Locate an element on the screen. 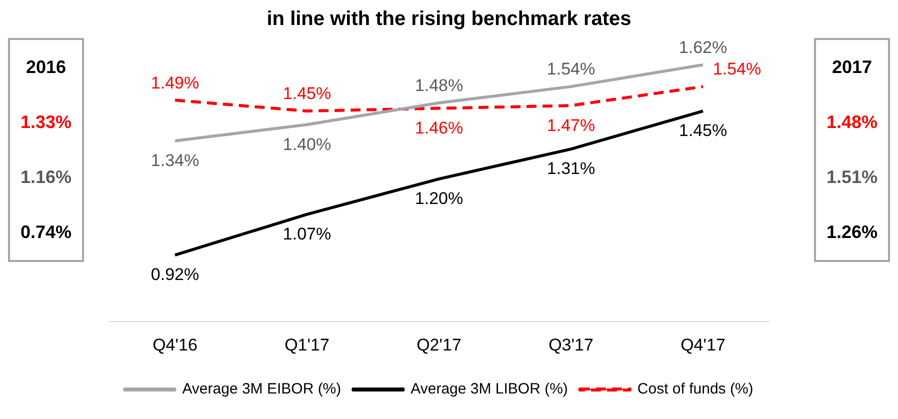 The image size is (898, 419). chart-title: in line with the rising benchmark rates is located at coordinates (449, 20).